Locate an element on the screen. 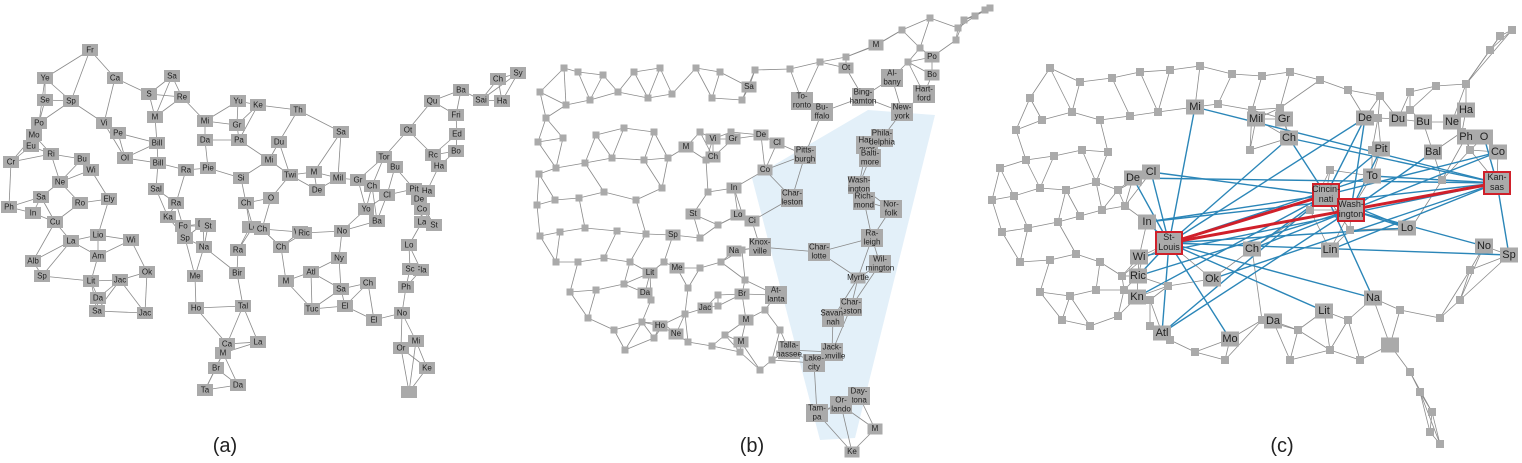  node-a: Ph is located at coordinates (9, 207).